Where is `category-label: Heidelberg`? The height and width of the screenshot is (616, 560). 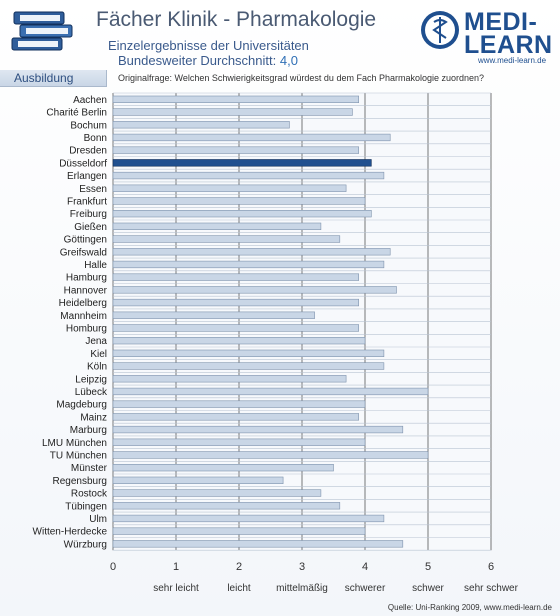 category-label: Heidelberg is located at coordinates (83, 303).